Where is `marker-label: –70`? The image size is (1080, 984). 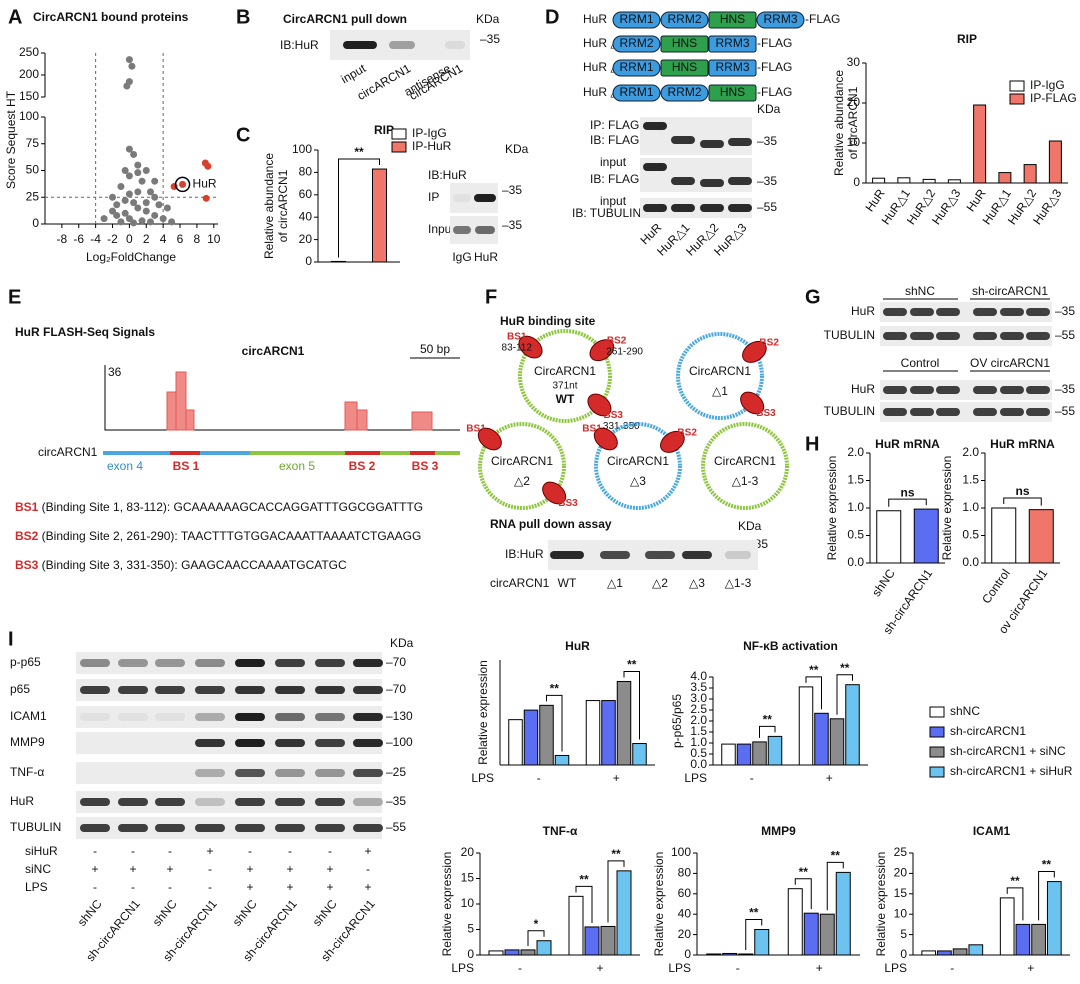
marker-label: –70 is located at coordinates (396, 662).